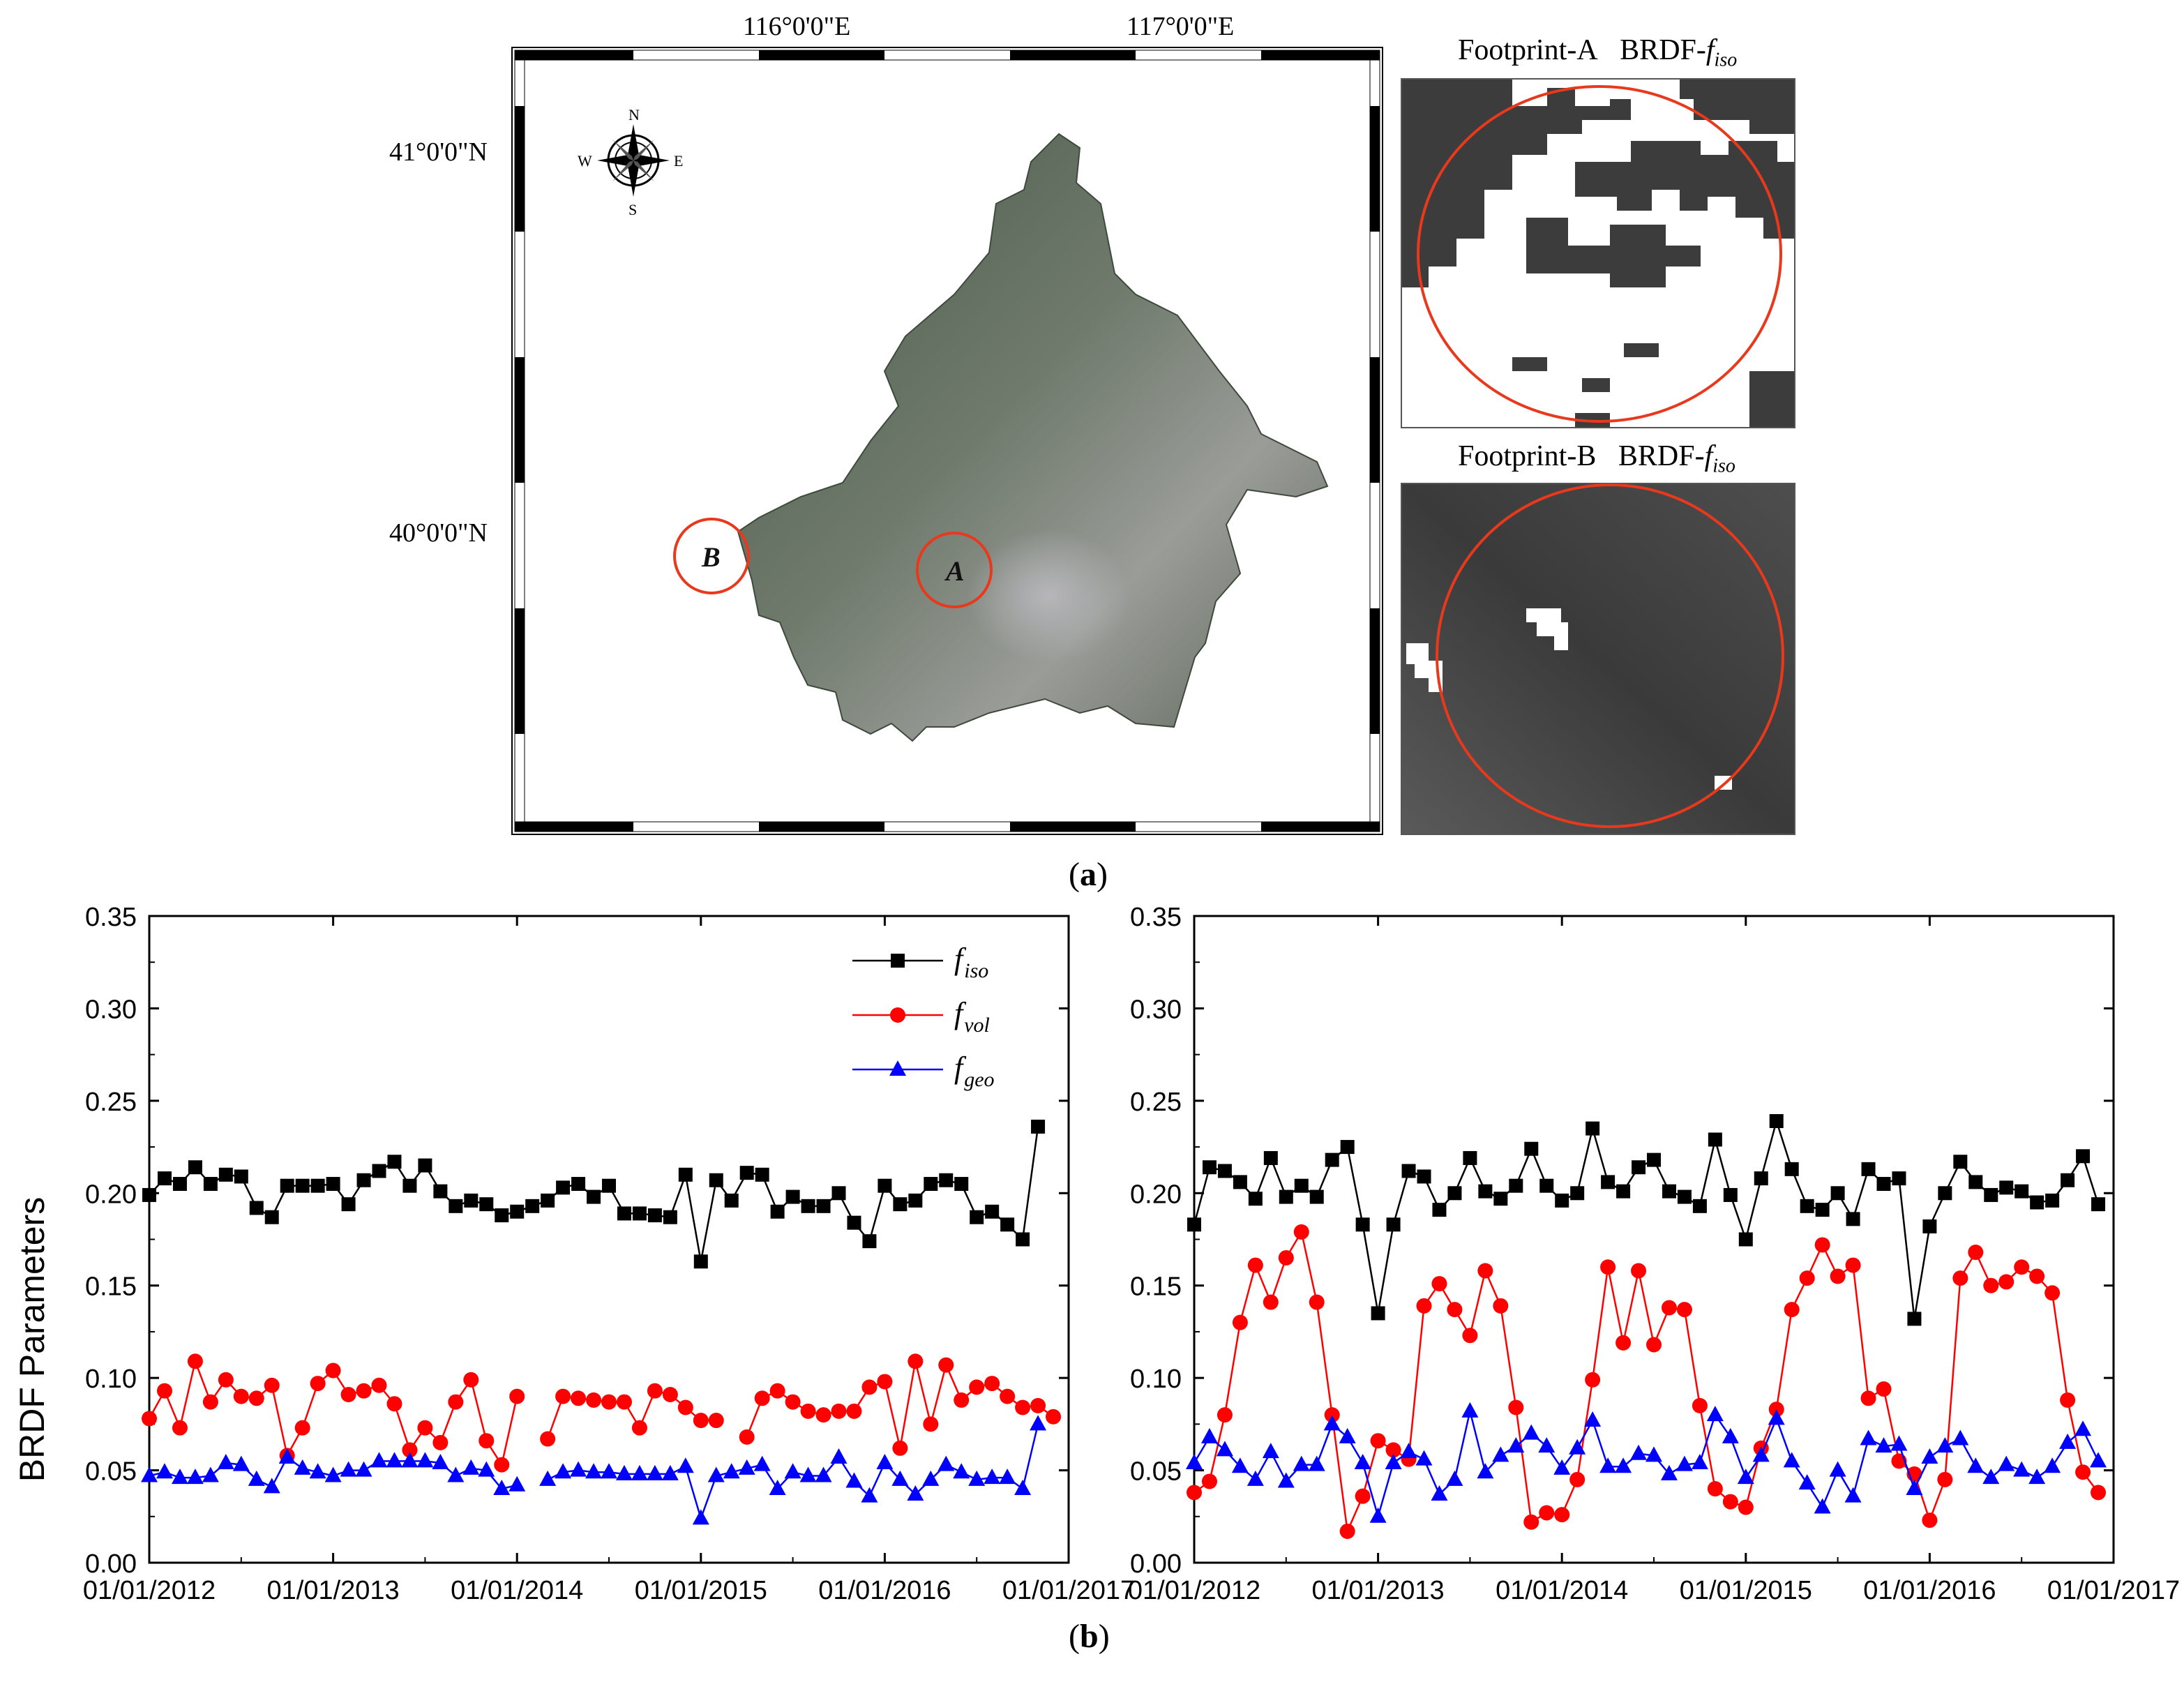  What do you see at coordinates (1596, 458) in the screenshot?
I see `footprint-b-title: Footprint-B BRDF-fiso` at bounding box center [1596, 458].